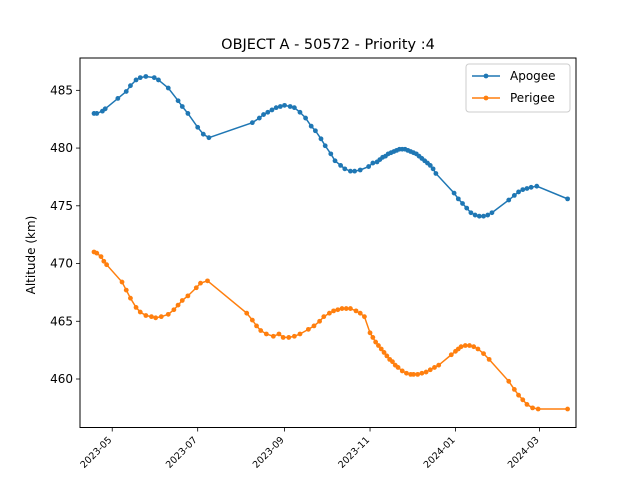 The height and width of the screenshot is (480, 640). What do you see at coordinates (61, 90) in the screenshot?
I see `y-tick-label: 485` at bounding box center [61, 90].